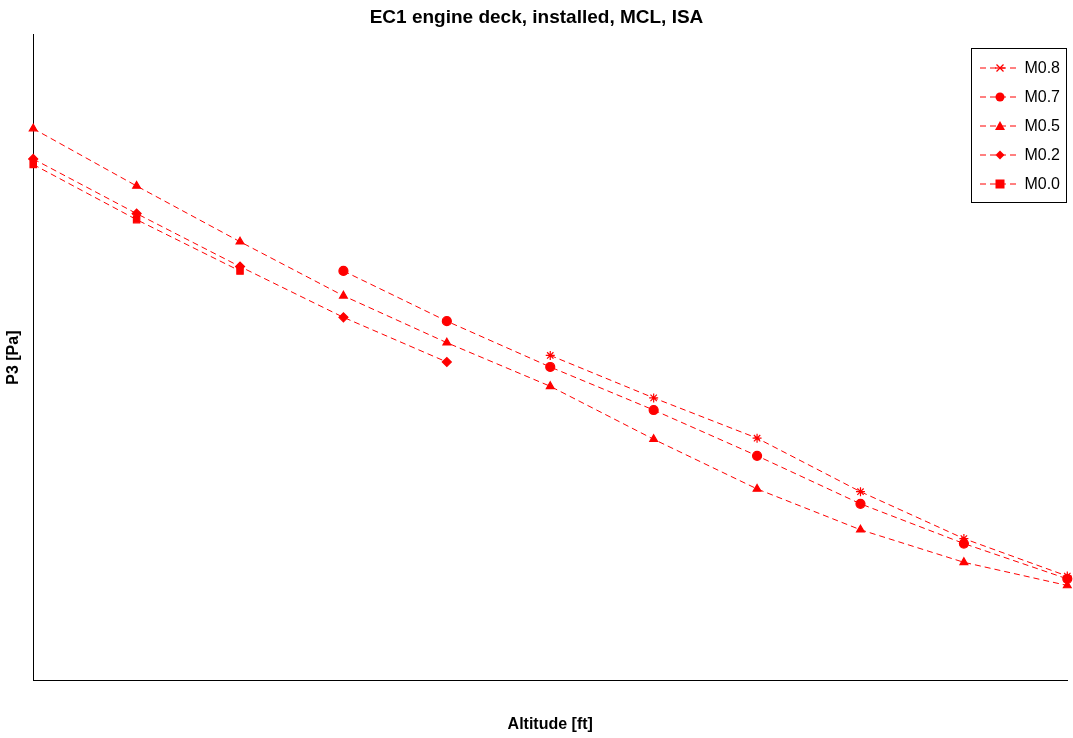  I want to click on legend-label: M0.5, so click(1042, 125).